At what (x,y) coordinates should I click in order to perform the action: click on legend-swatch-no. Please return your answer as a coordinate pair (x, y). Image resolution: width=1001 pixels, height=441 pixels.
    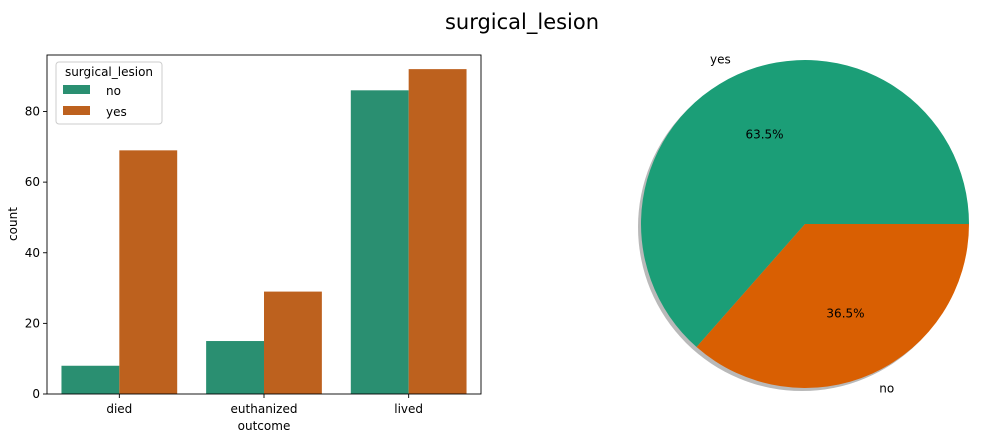
    Looking at the image, I should click on (76, 89).